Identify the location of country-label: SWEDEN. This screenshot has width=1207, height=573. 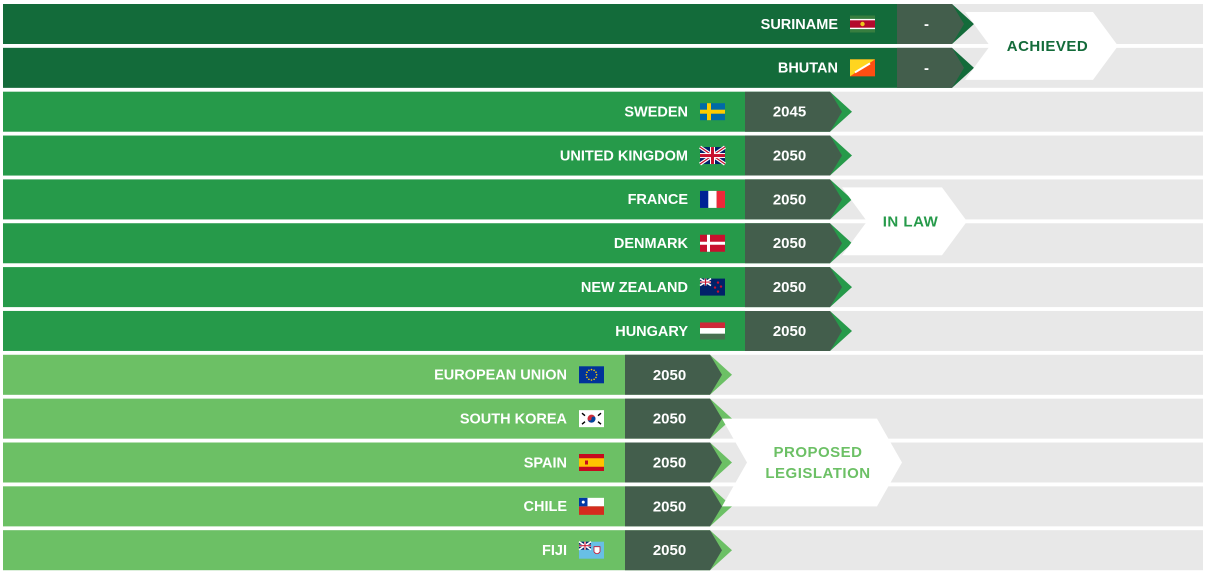
(656, 113).